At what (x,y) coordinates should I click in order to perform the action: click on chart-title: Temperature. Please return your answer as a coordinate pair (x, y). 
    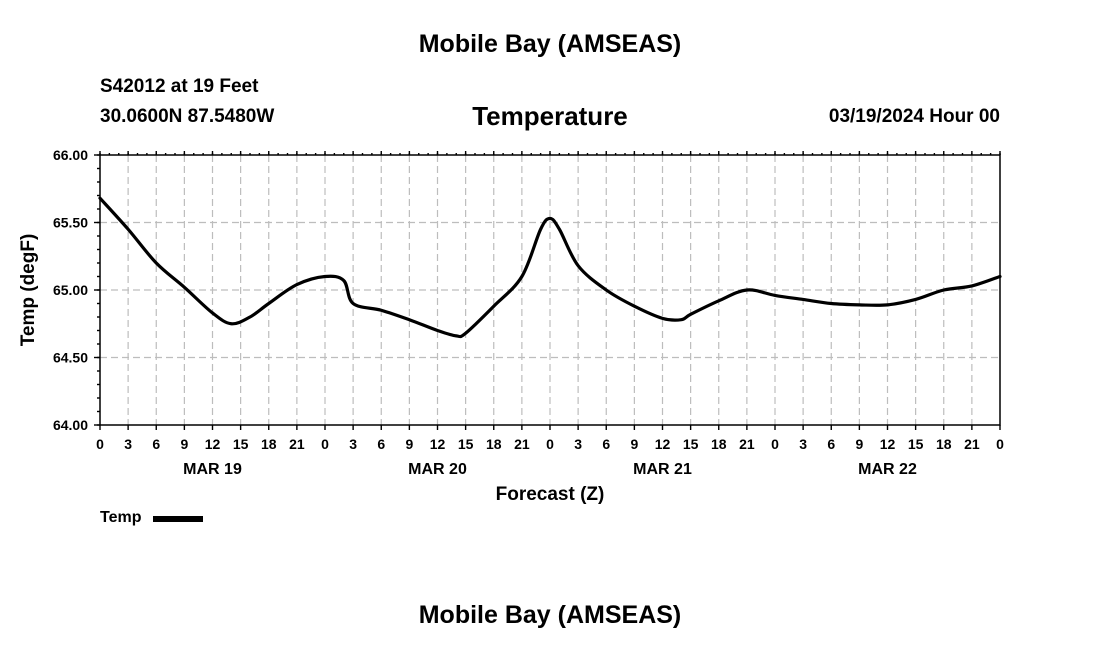
    Looking at the image, I should click on (550, 116).